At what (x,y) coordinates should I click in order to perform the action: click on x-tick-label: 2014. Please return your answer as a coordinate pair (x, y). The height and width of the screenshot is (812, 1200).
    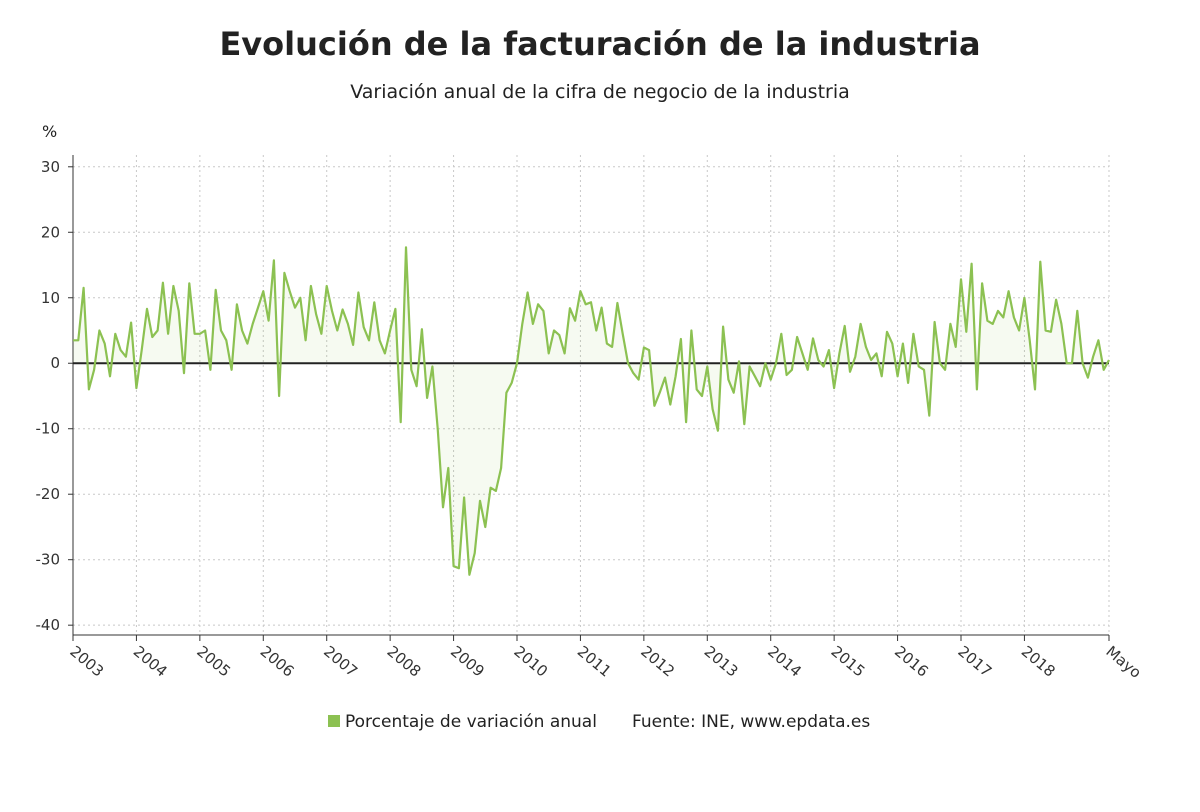
    Looking at the image, I should click on (784, 661).